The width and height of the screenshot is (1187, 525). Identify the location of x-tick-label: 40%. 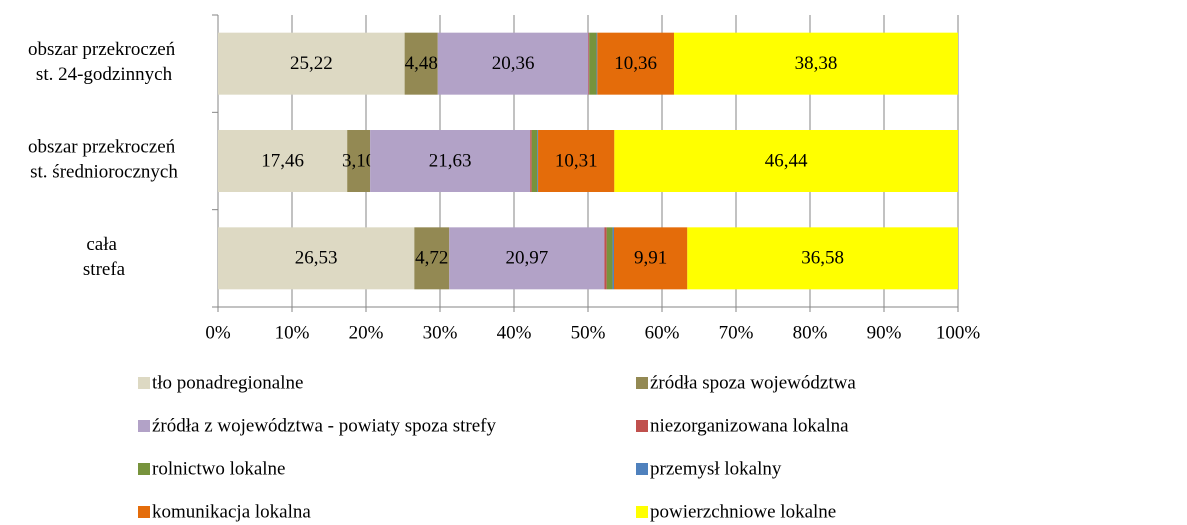
(514, 332).